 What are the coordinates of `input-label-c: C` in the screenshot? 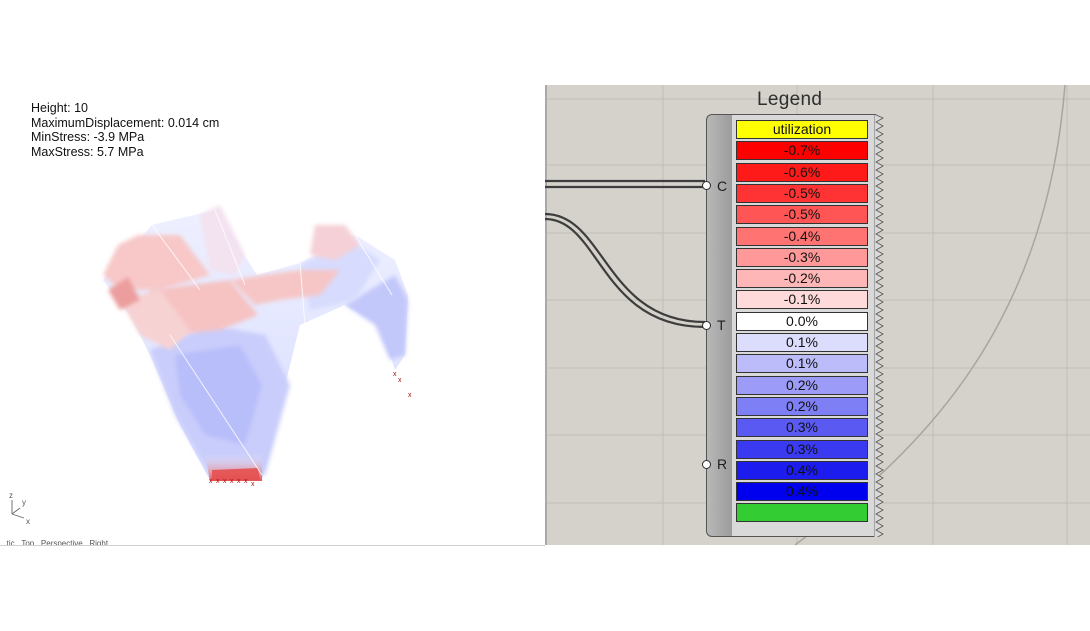 It's located at (722, 186).